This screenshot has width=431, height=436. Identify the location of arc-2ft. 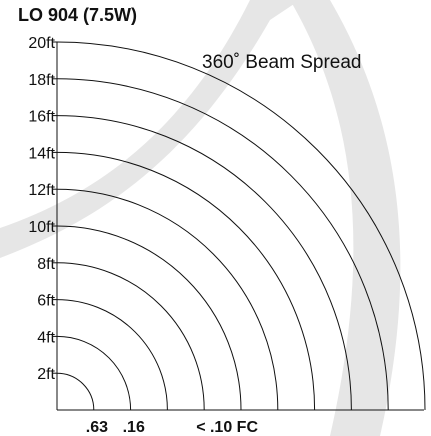
(75, 391).